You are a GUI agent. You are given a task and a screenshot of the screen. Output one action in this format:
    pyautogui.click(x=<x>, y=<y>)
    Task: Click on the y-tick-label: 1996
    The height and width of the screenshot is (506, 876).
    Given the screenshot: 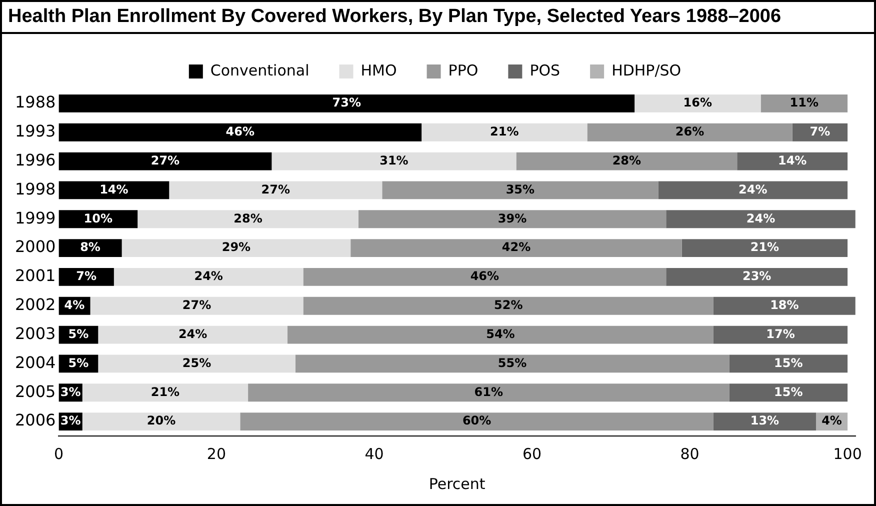 What is the action you would take?
    pyautogui.click(x=35, y=160)
    